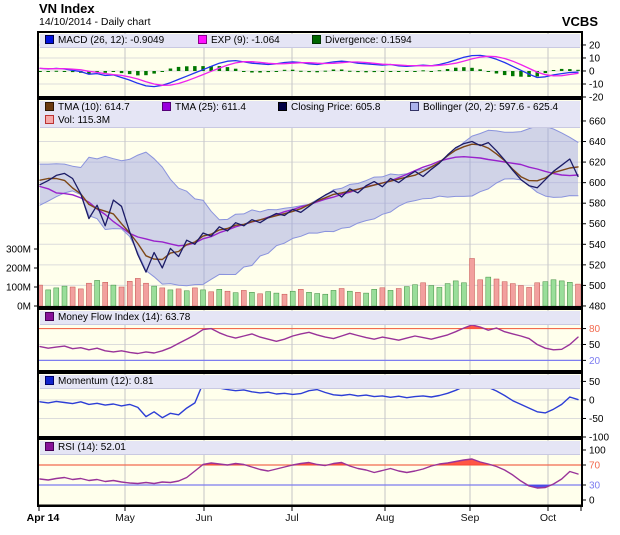 This screenshot has width=620, height=535. I want to click on svg-text: 560, so click(597, 224).